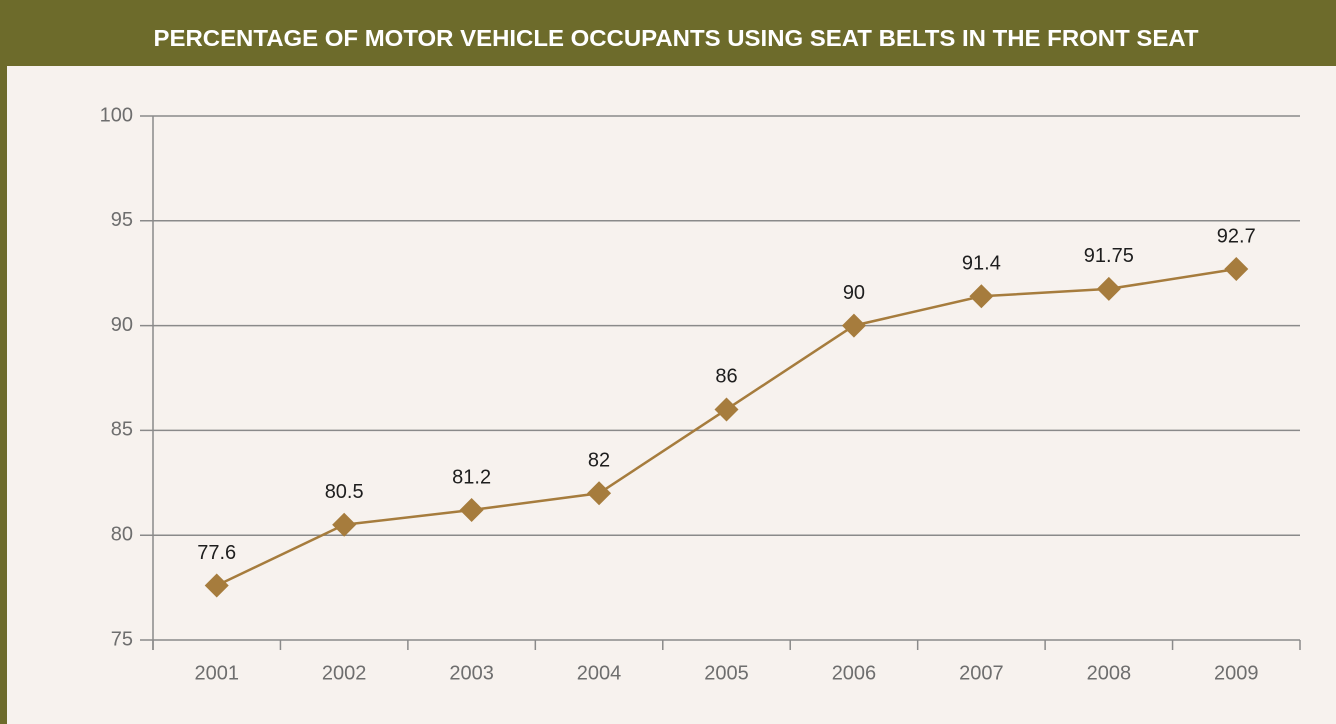 The width and height of the screenshot is (1336, 724). Describe the element at coordinates (726, 377) in the screenshot. I see `data-label: 86` at that location.